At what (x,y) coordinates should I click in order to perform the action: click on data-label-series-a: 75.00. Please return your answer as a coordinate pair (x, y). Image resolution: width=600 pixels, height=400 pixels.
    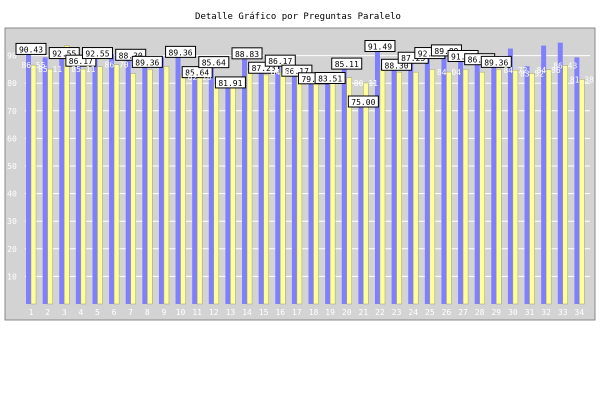
    Looking at the image, I should click on (363, 102).